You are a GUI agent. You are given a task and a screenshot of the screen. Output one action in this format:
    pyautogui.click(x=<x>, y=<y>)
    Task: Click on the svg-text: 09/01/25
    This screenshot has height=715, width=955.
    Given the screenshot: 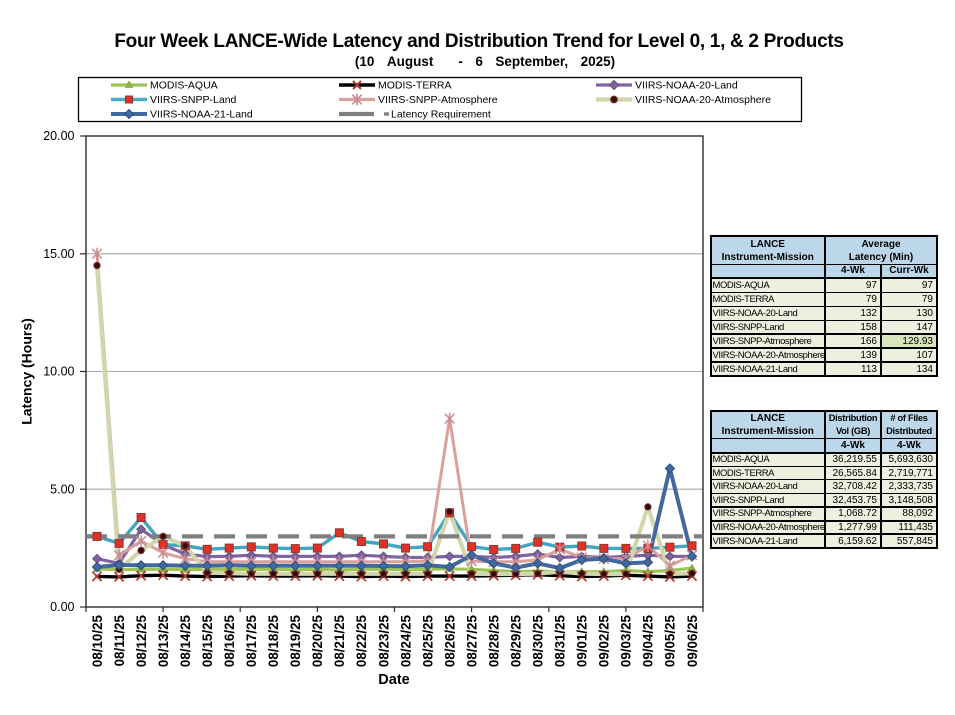 What is the action you would take?
    pyautogui.click(x=582, y=640)
    